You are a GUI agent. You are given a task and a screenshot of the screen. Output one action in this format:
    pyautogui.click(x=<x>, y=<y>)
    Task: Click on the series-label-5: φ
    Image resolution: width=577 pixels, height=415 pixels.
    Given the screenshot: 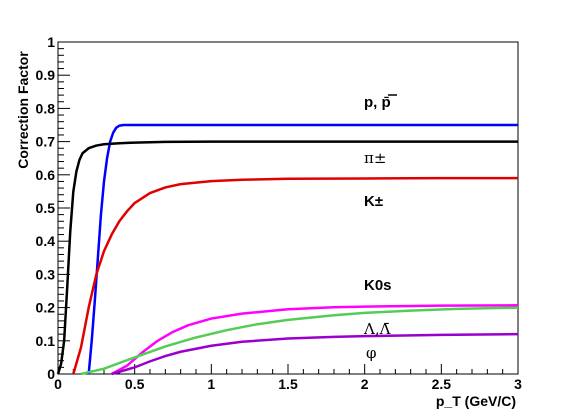 What is the action you would take?
    pyautogui.click(x=371, y=353)
    